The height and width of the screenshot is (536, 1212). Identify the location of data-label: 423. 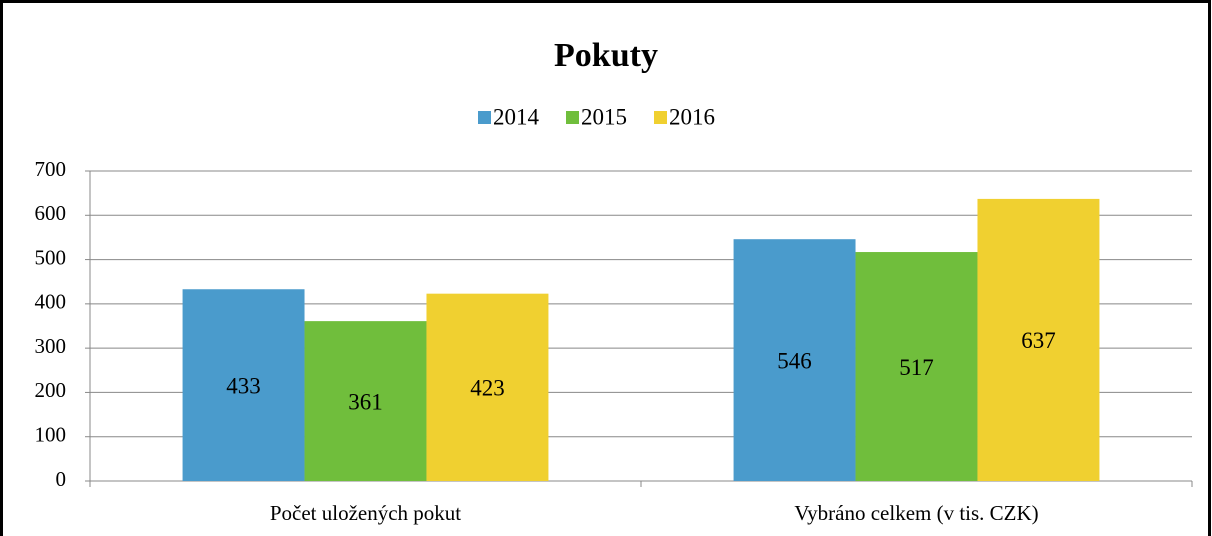
(487, 388).